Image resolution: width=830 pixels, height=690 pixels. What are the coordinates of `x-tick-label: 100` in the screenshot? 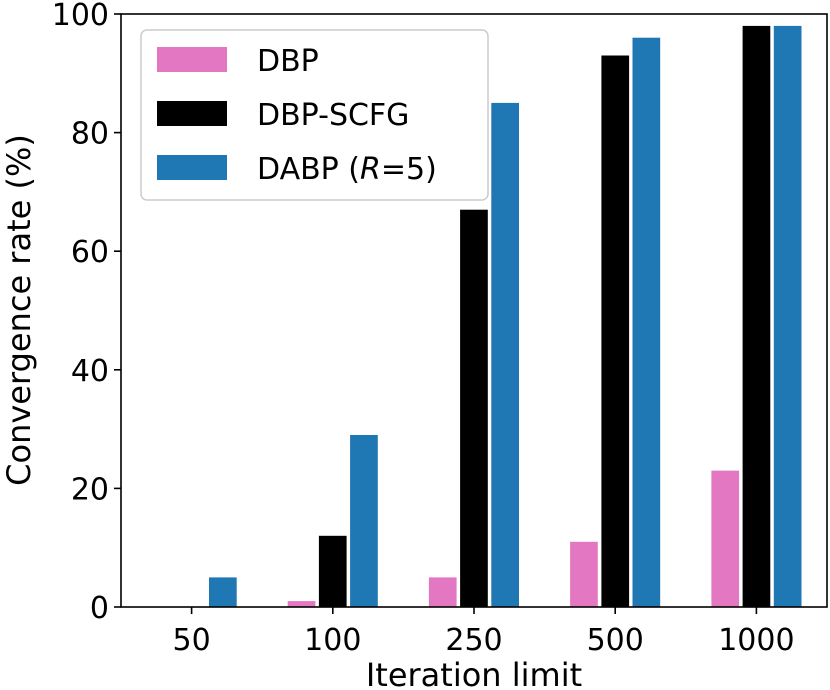 It's located at (332, 640).